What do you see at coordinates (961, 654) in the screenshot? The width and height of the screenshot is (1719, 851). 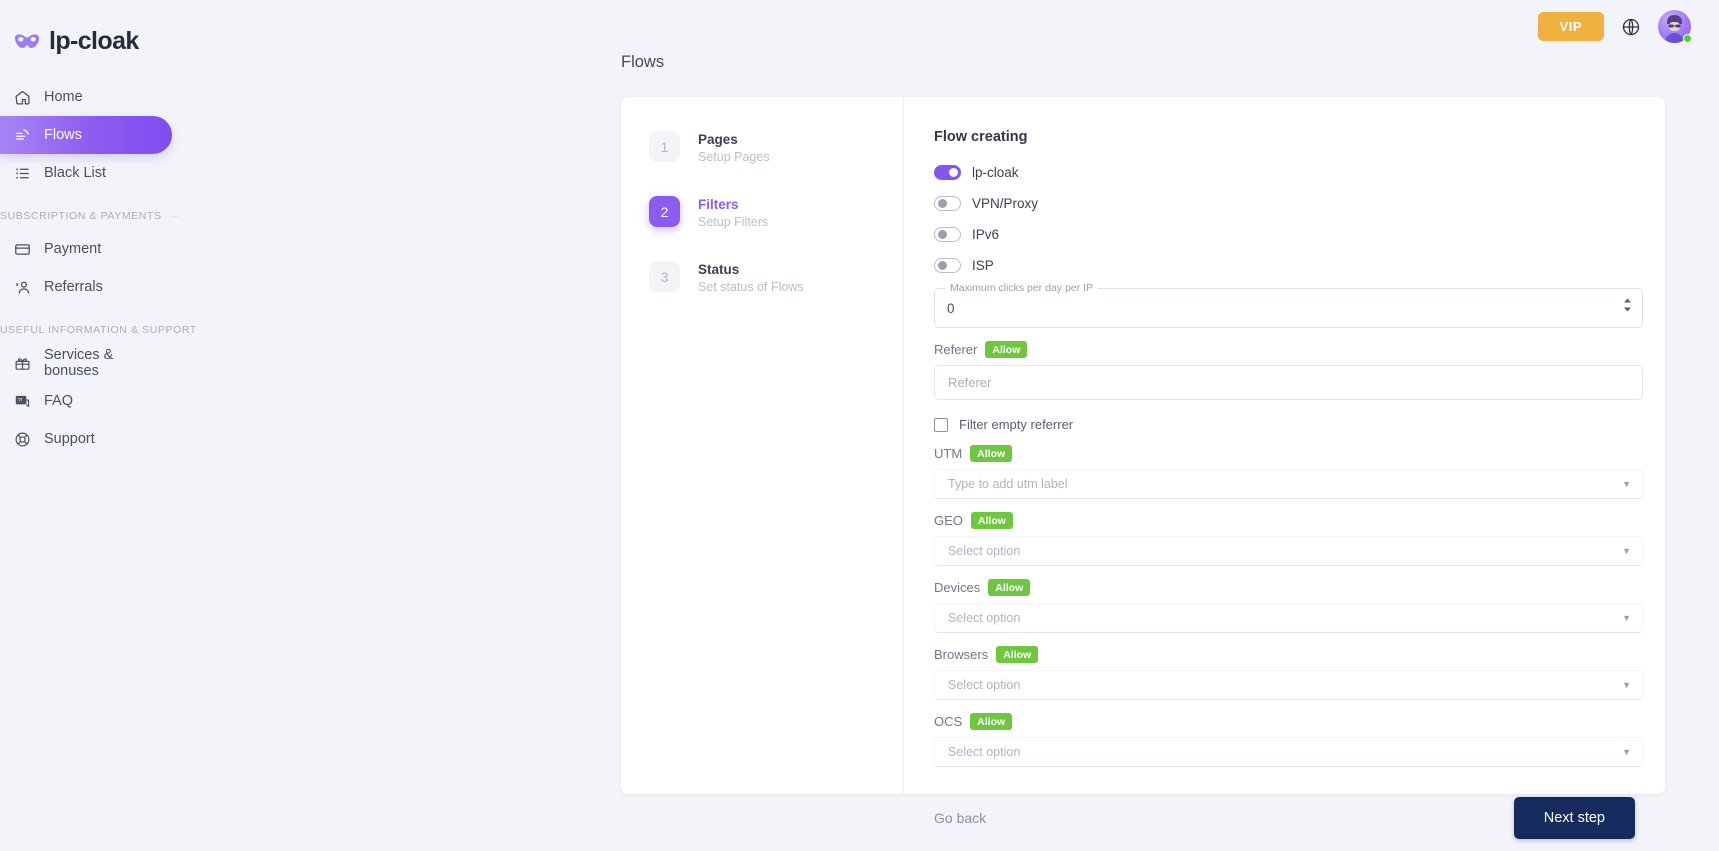 I see `browsers-label: Browsers` at bounding box center [961, 654].